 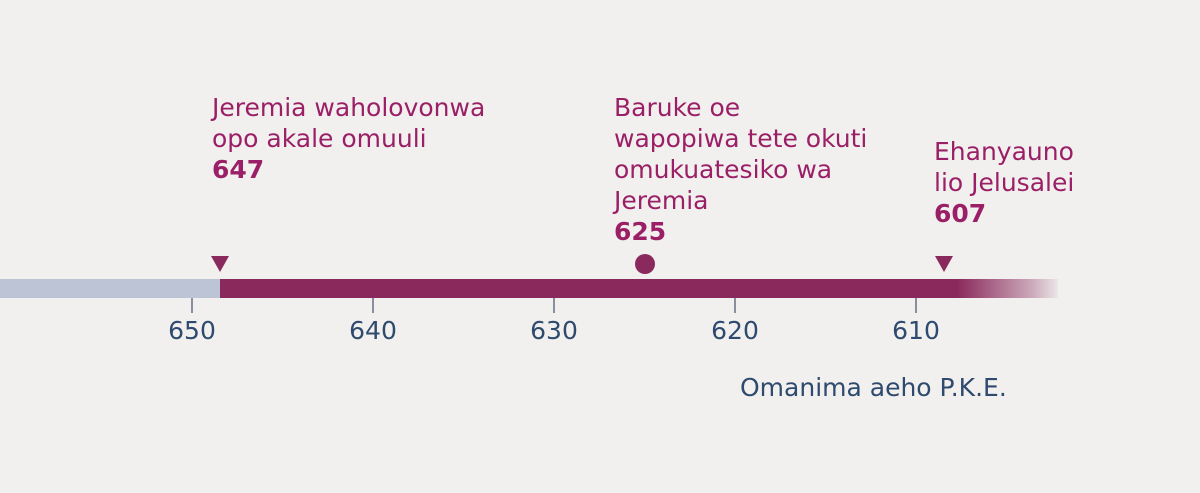 I want to click on event-desc-line: Ehanyauno, so click(x=1004, y=151).